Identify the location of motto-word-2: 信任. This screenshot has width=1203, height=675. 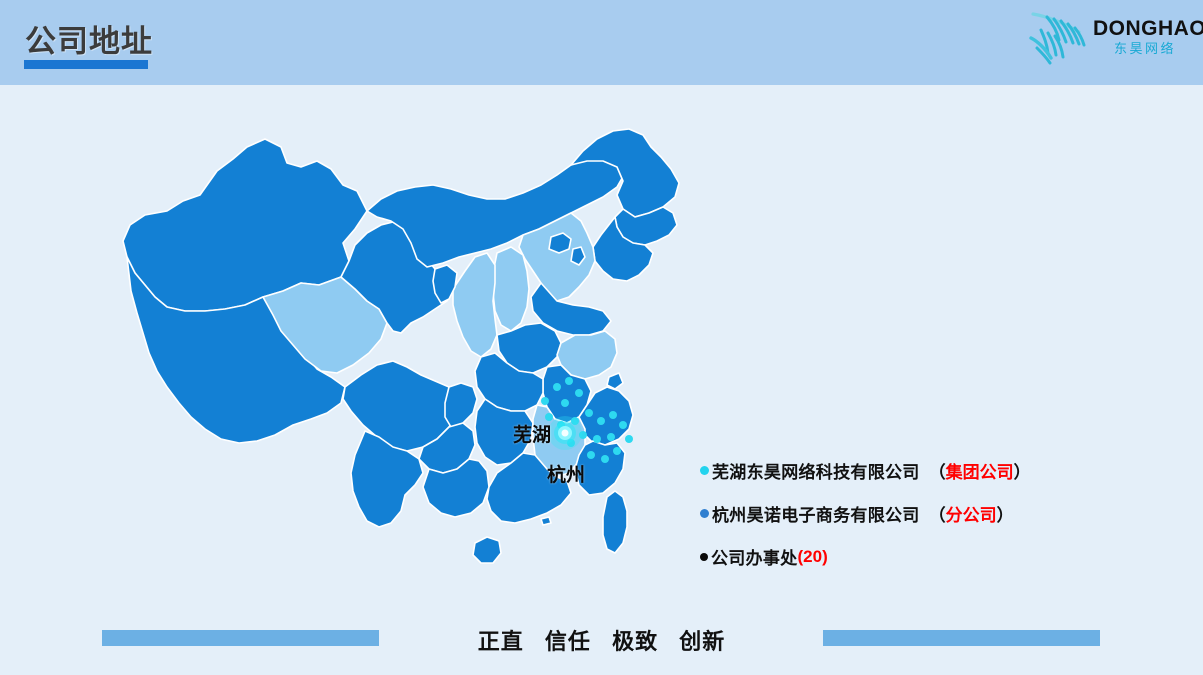
(567, 641).